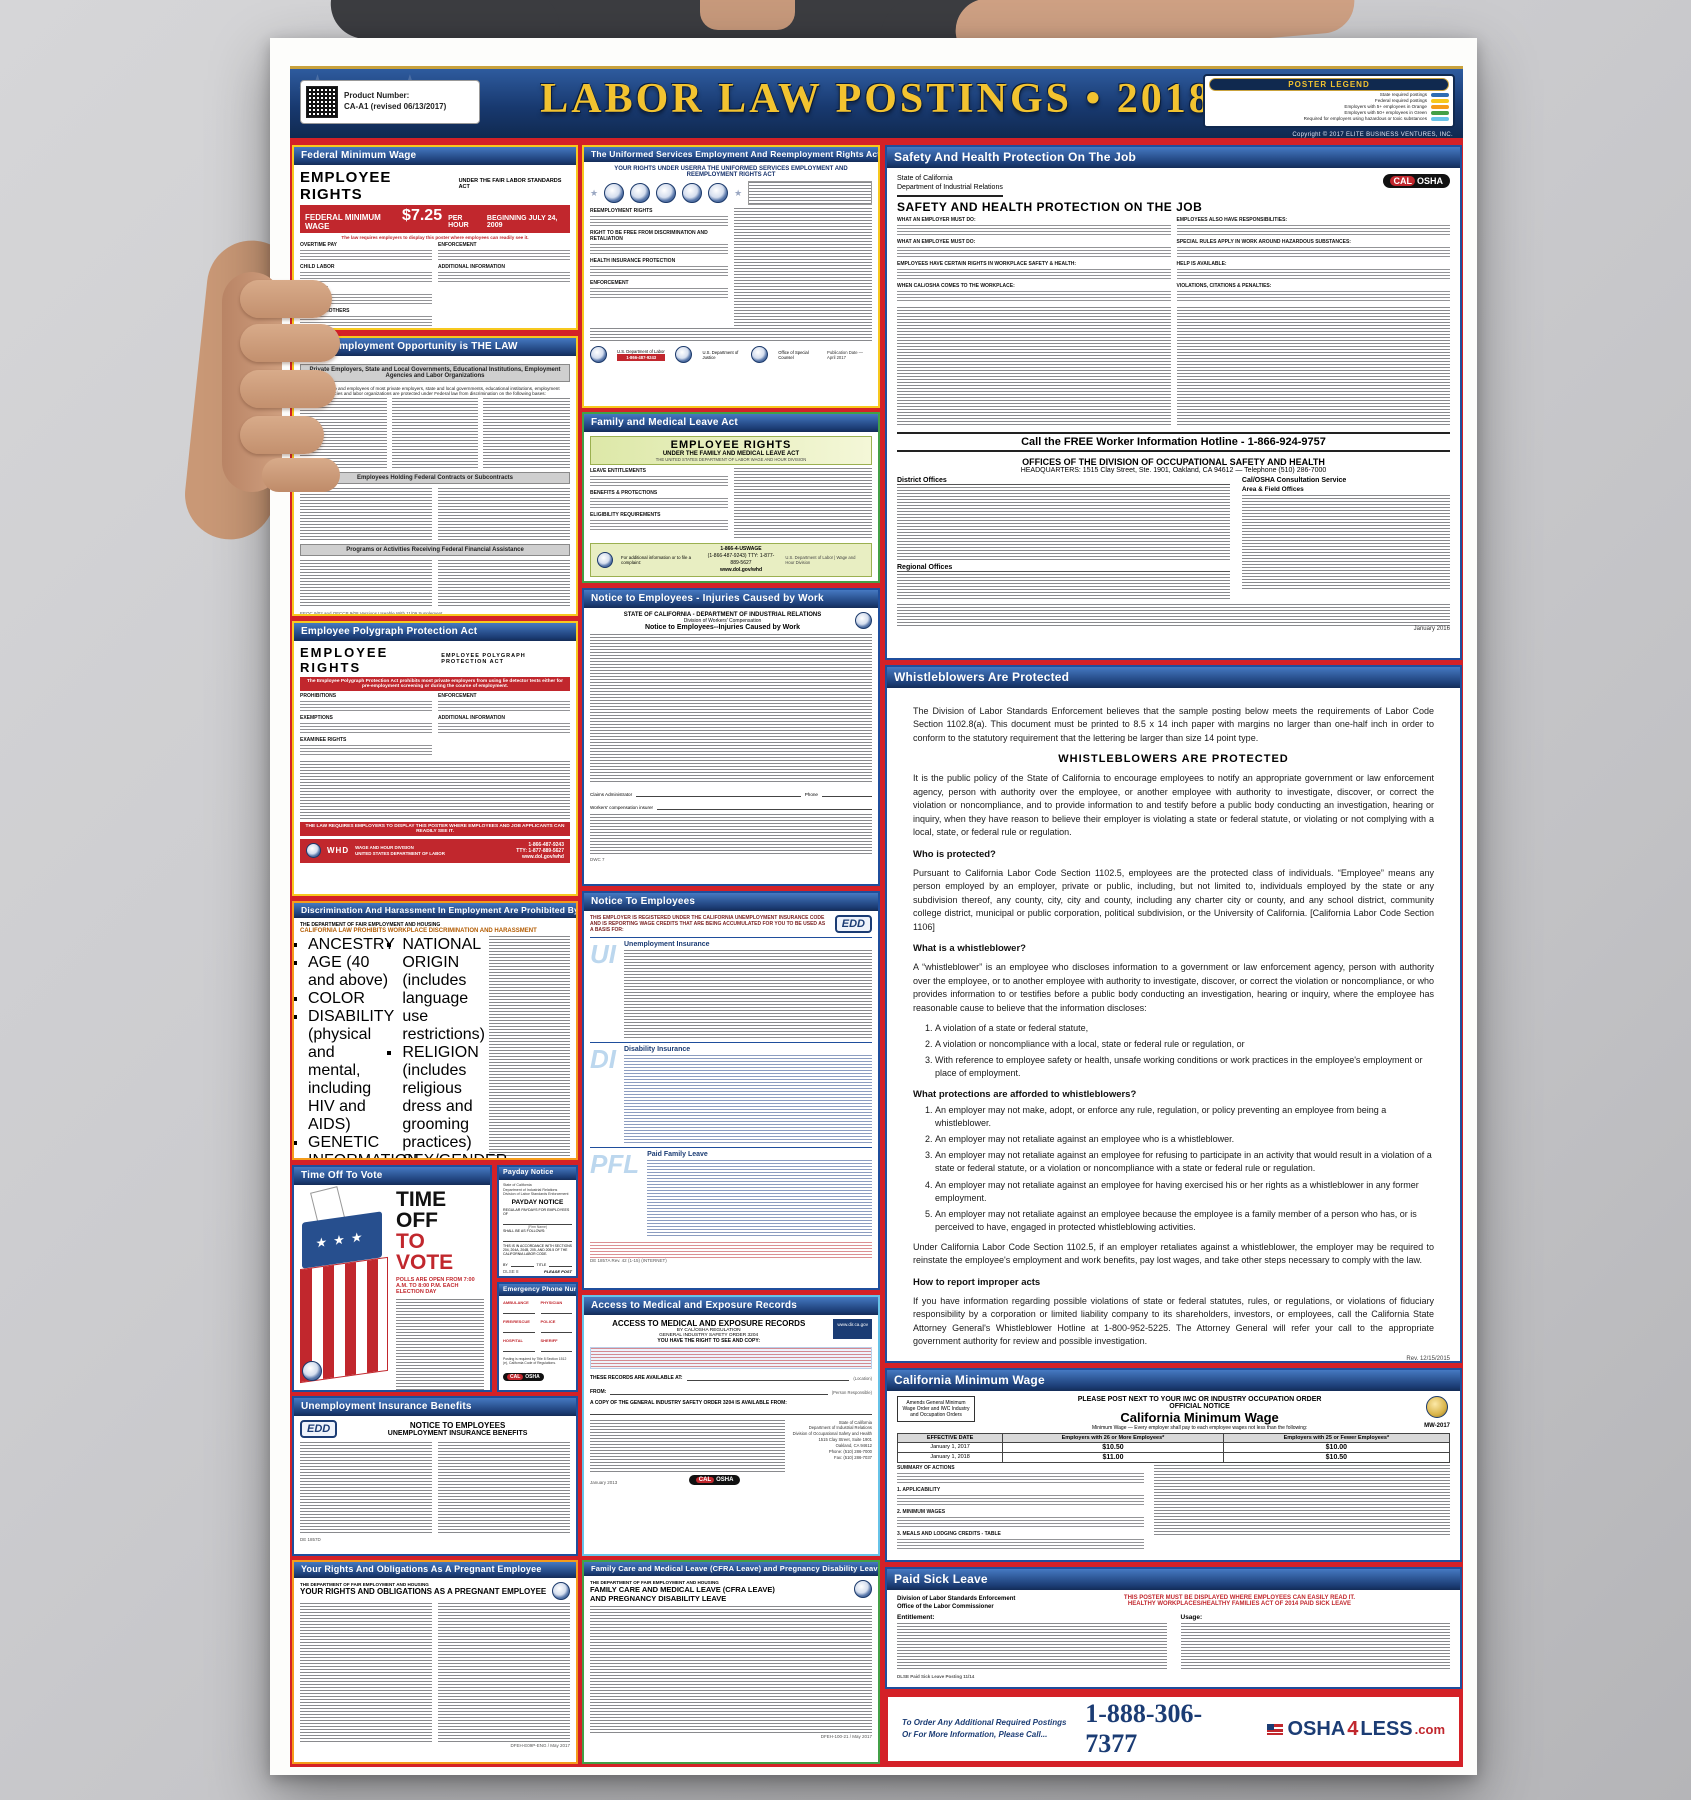  I want to click on camw-col-header: EFFECTIVE DATE, so click(950, 1437).